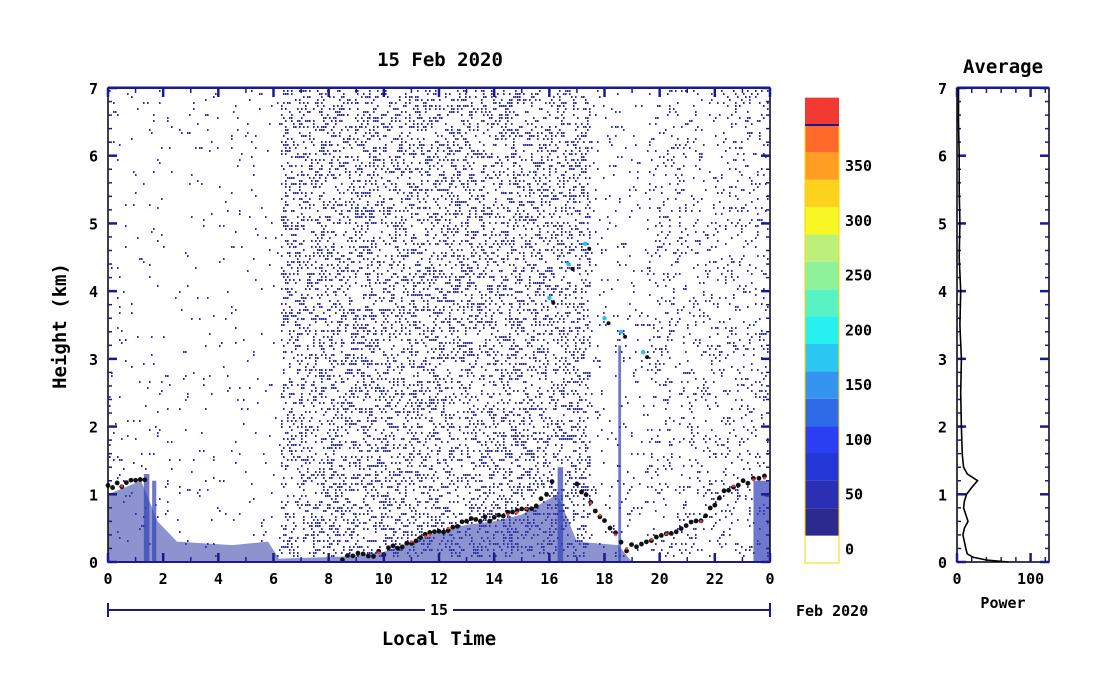 This screenshot has height=699, width=1102. Describe the element at coordinates (1002, 603) in the screenshot. I see `average-x-axis-label: Power` at that location.